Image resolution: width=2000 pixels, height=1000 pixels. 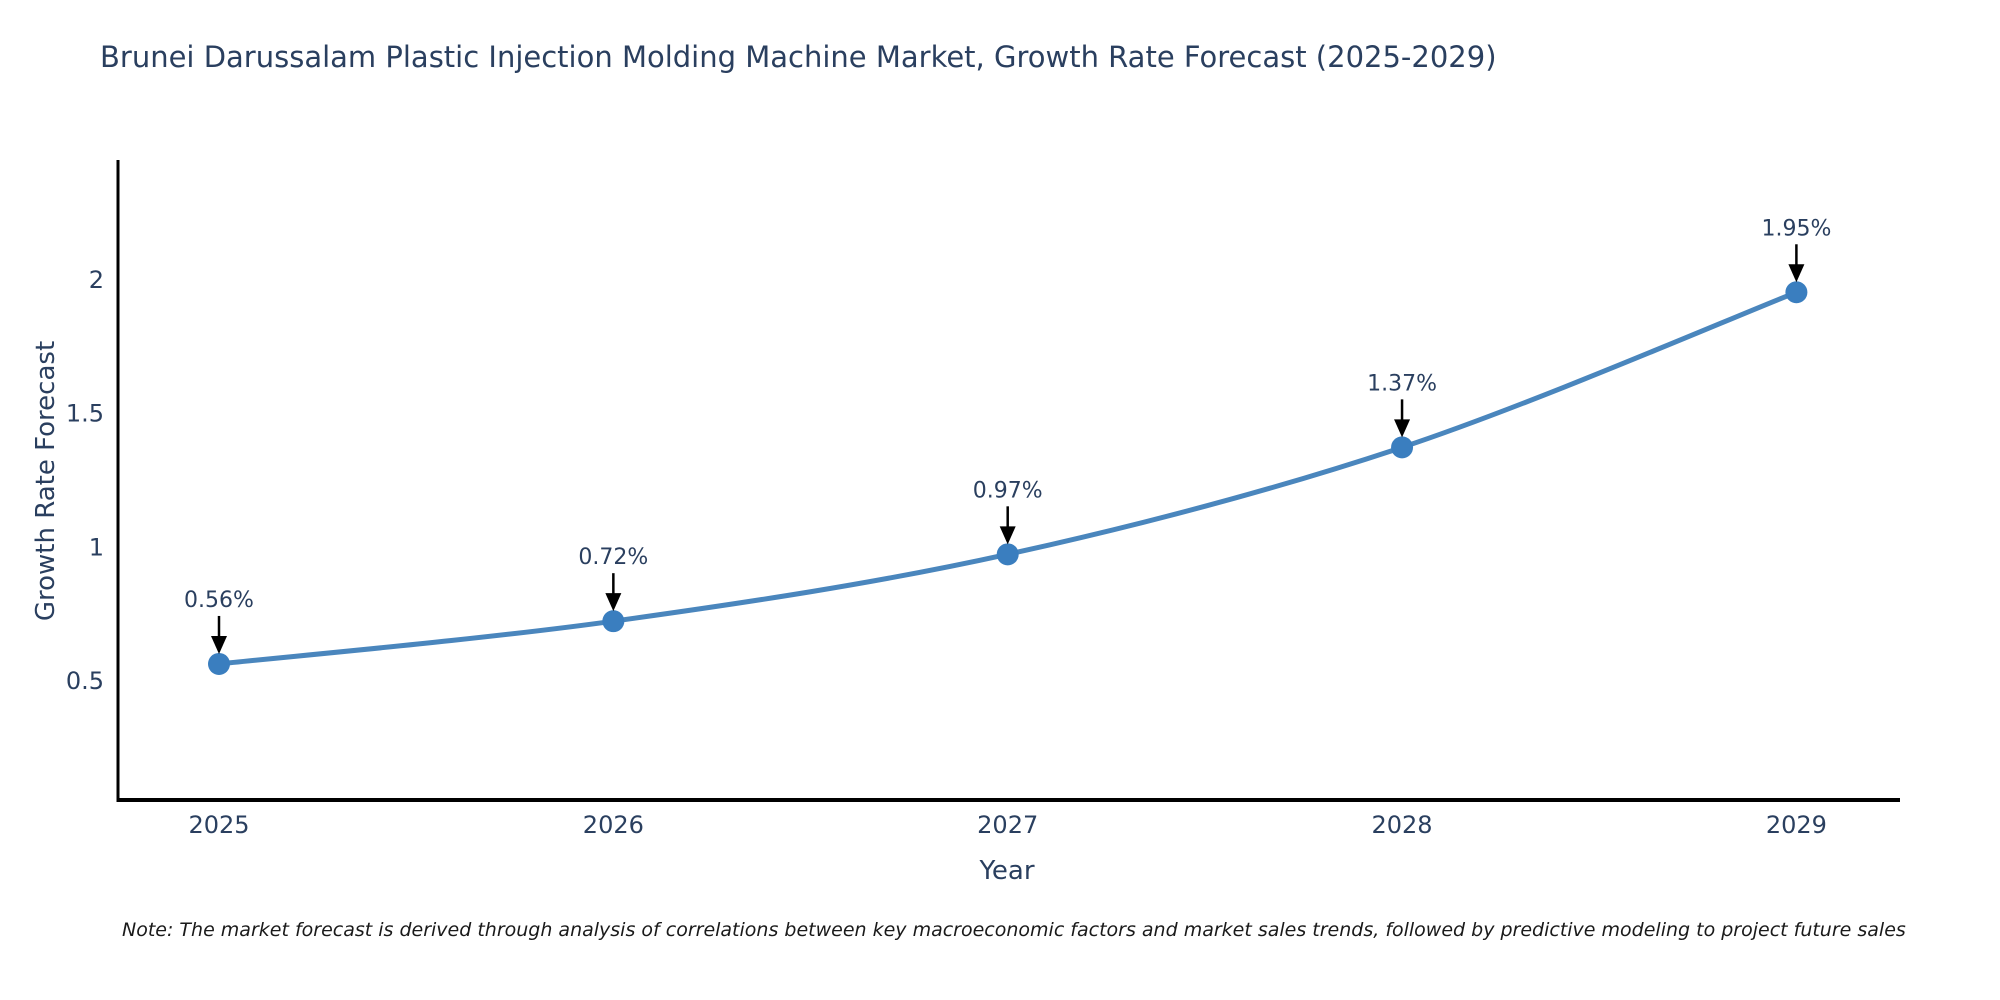 What do you see at coordinates (613, 825) in the screenshot?
I see `x-tick-label: 2026` at bounding box center [613, 825].